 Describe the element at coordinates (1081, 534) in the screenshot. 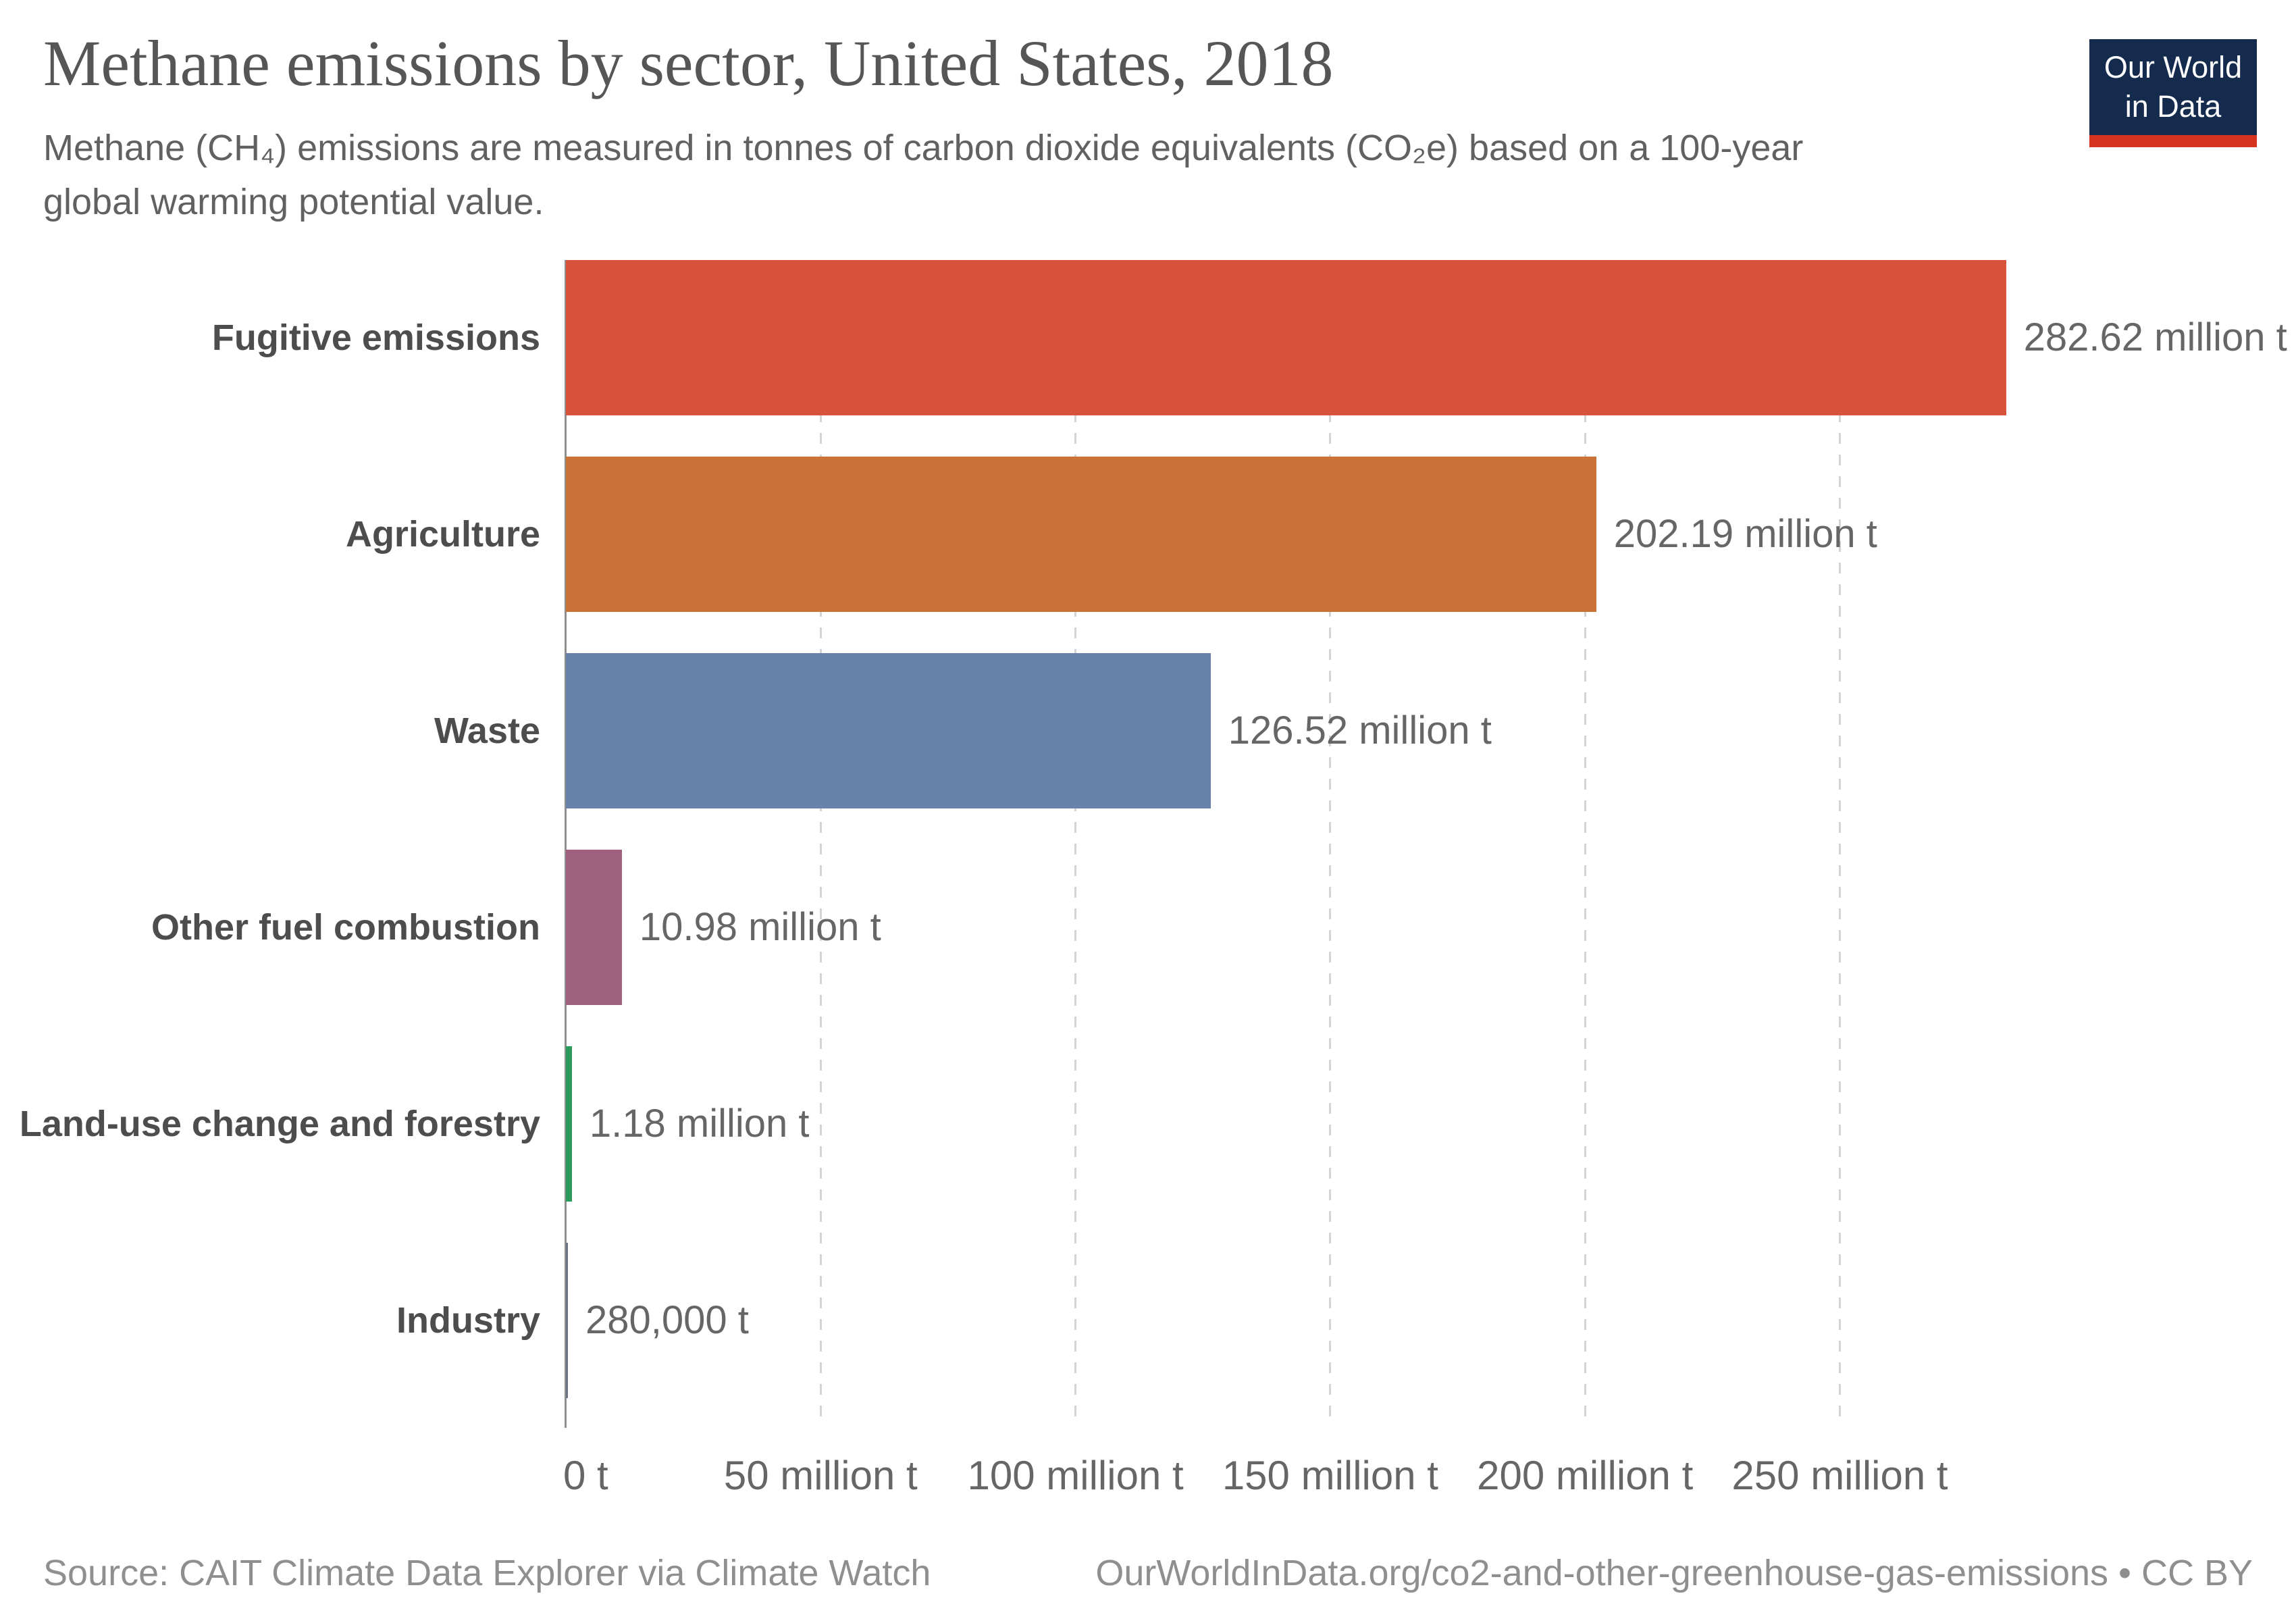

I see `bar-agriculture` at that location.